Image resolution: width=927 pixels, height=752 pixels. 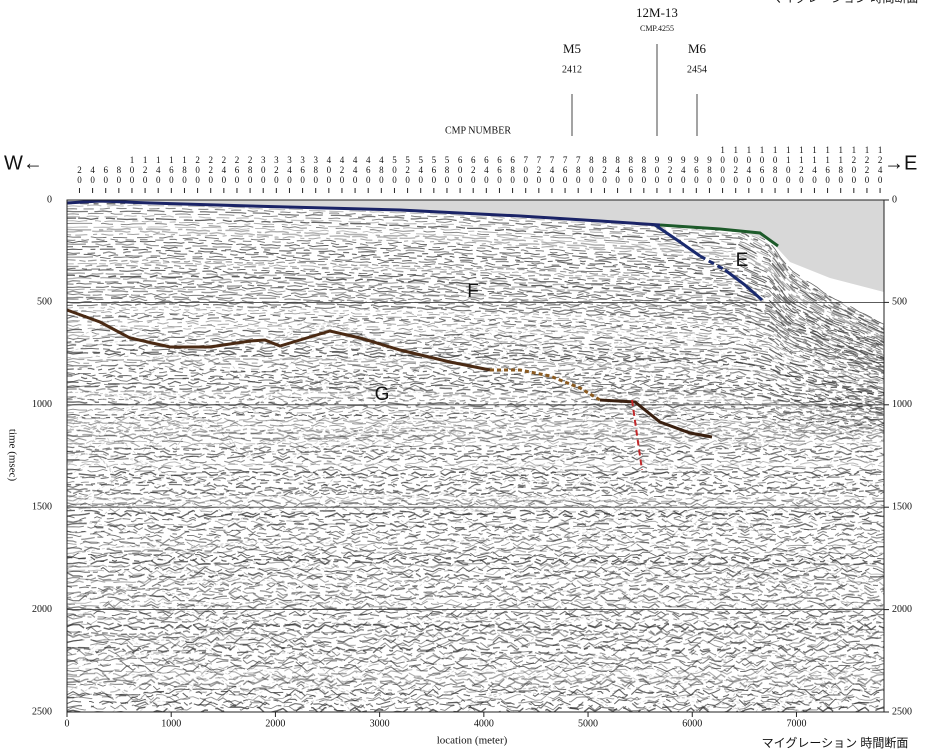 What do you see at coordinates (588, 723) in the screenshot?
I see `x-tick-label: 5000` at bounding box center [588, 723].